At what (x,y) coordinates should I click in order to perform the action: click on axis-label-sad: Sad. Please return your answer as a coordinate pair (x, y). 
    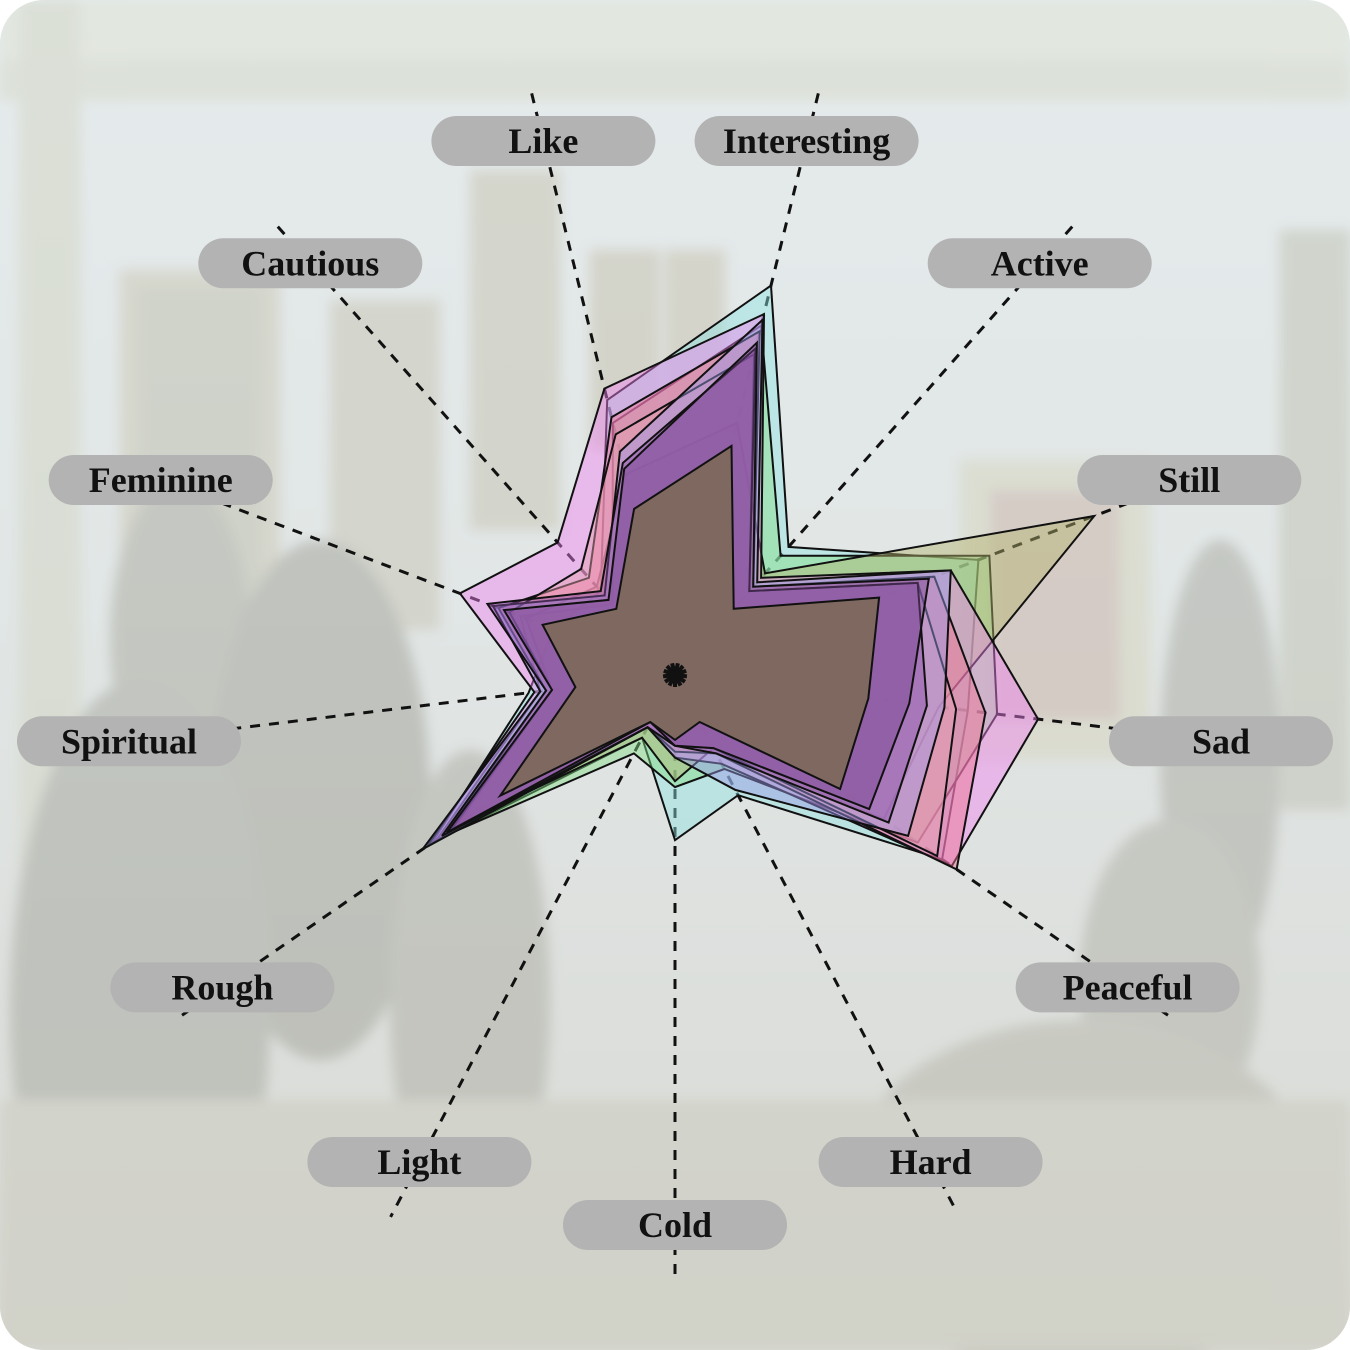
    Looking at the image, I should click on (1221, 741).